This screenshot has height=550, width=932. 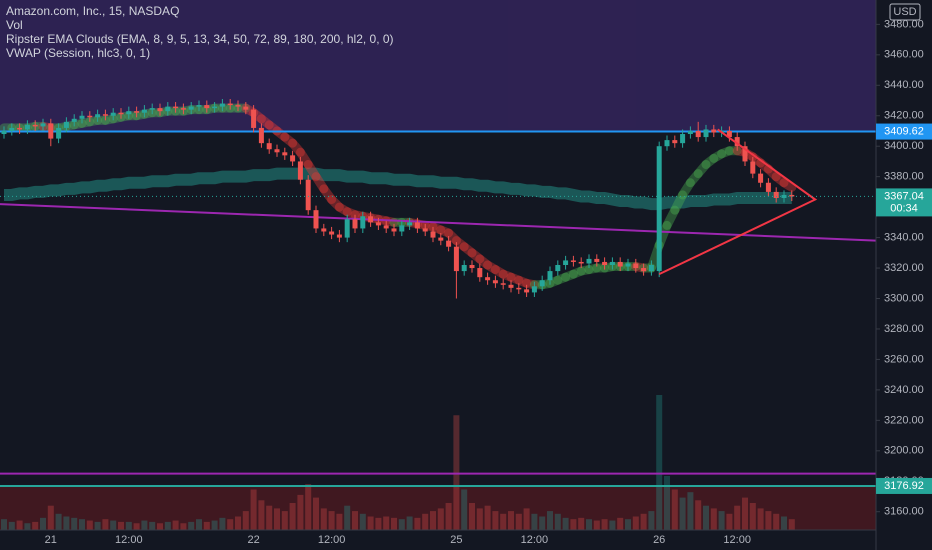 What do you see at coordinates (904, 329) in the screenshot?
I see `y-tick-label: 3280.00` at bounding box center [904, 329].